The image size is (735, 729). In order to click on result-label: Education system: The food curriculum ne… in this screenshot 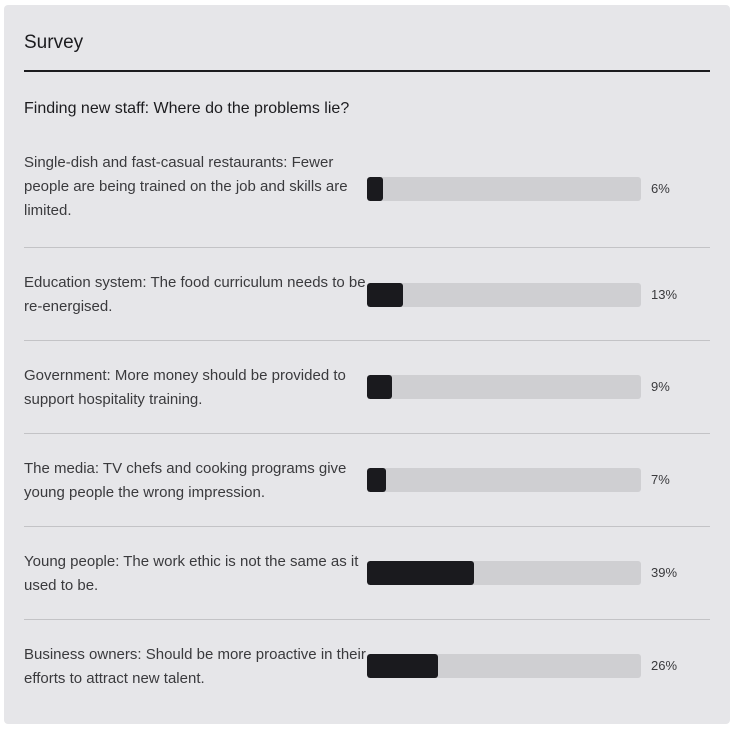, I will do `click(195, 294)`.